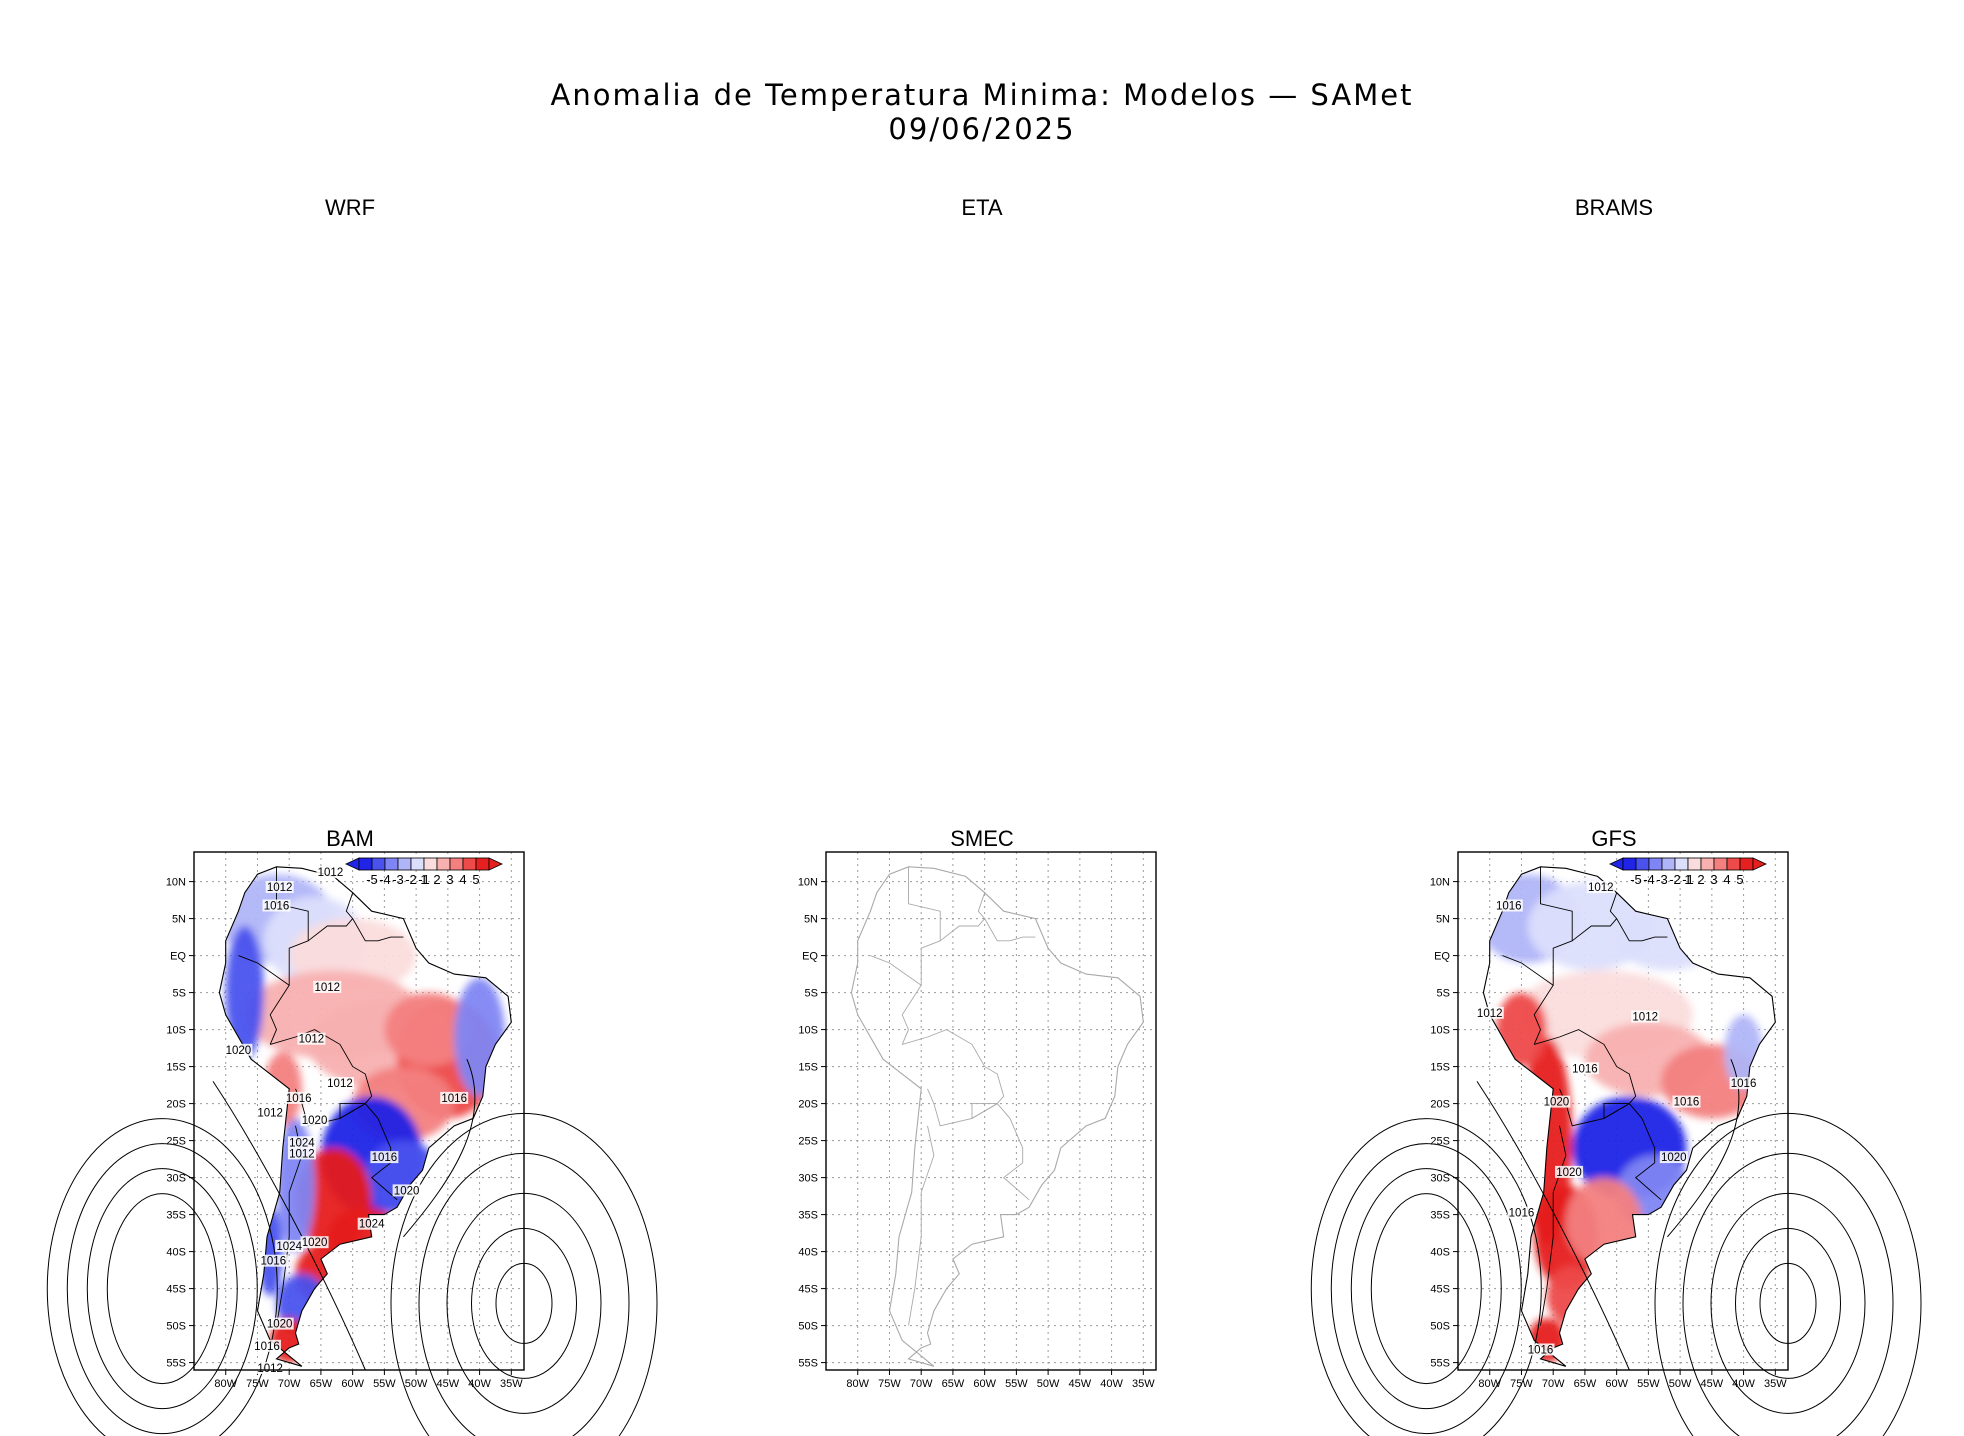  Describe the element at coordinates (1440, 1253) in the screenshot. I see `gfs-ytick-label-10: 40S` at that location.